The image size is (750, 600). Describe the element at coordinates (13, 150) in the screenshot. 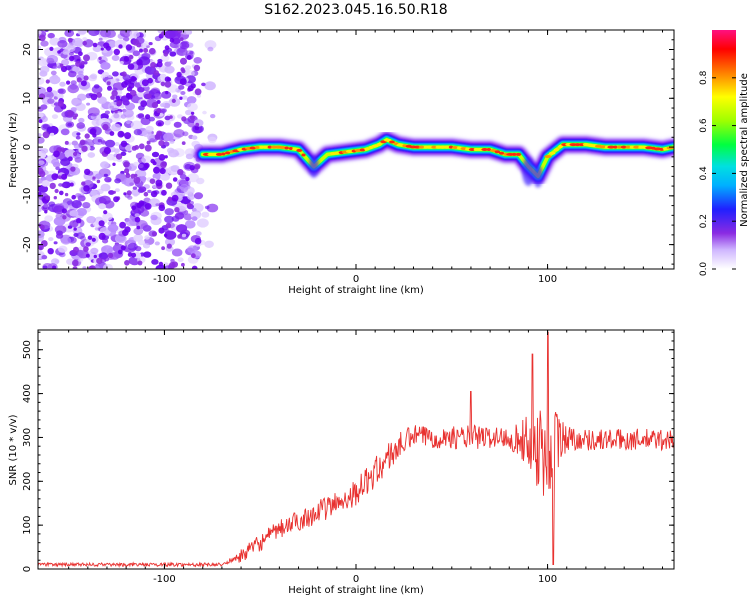

I see `heatmap-ylabel: Frequency (Hz)` at that location.